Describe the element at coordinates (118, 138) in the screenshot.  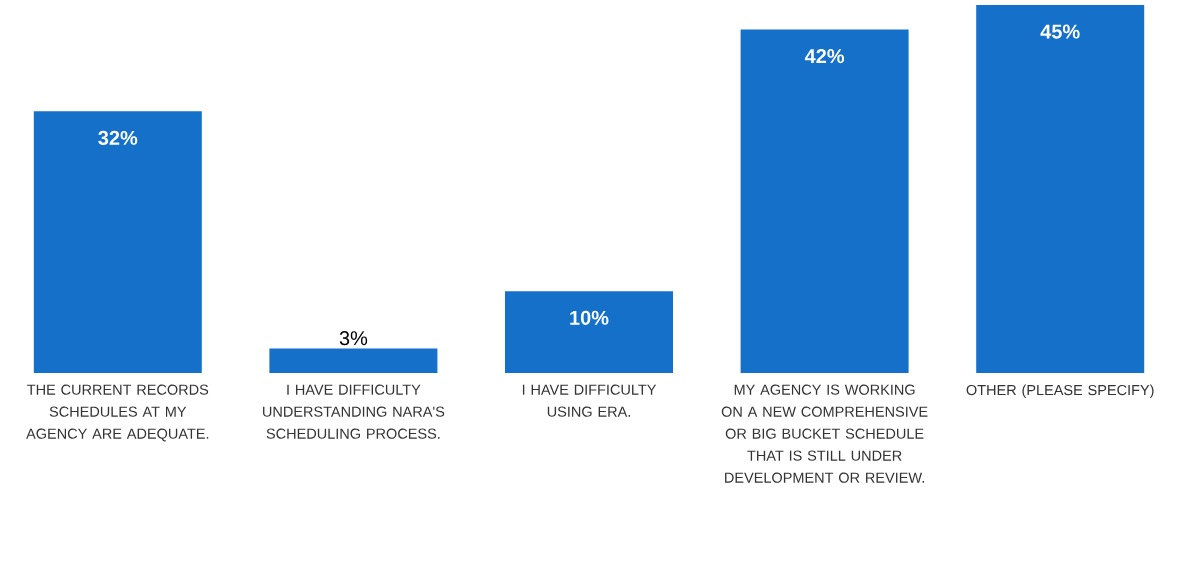
I see `data-label: 32%` at that location.